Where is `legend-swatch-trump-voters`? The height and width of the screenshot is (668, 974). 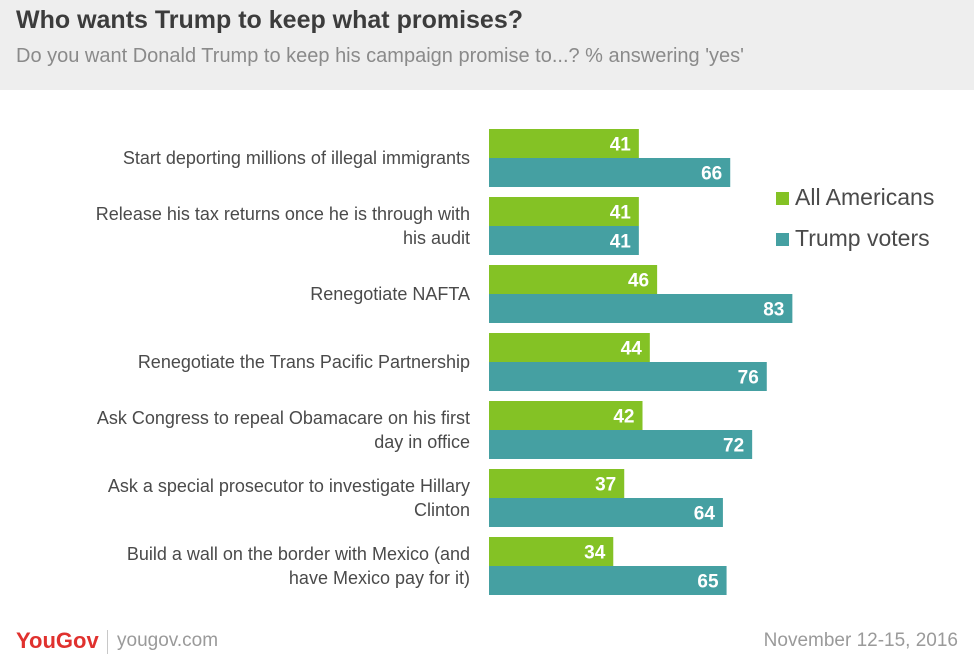 legend-swatch-trump-voters is located at coordinates (782, 239).